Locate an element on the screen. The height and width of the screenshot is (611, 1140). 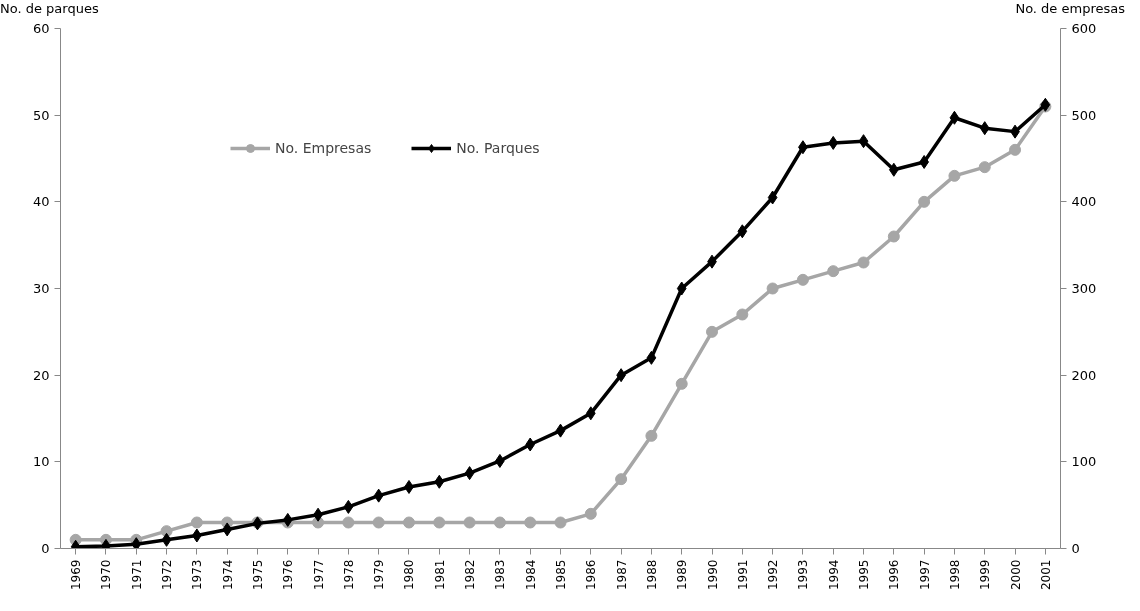
x-tick-label: 1995 is located at coordinates (864, 575).